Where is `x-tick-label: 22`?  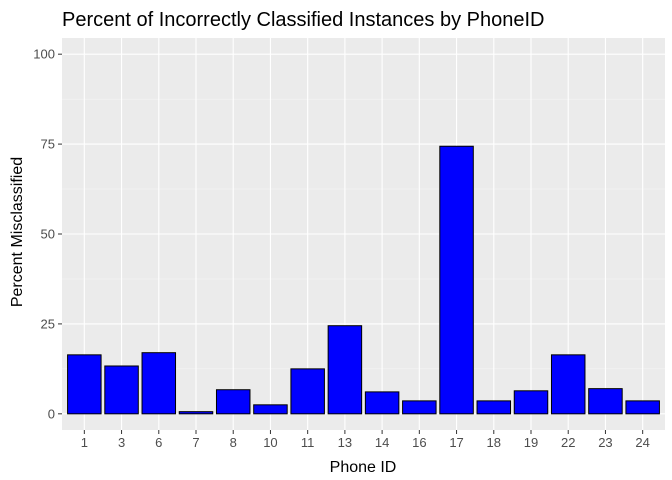
x-tick-label: 22 is located at coordinates (568, 442).